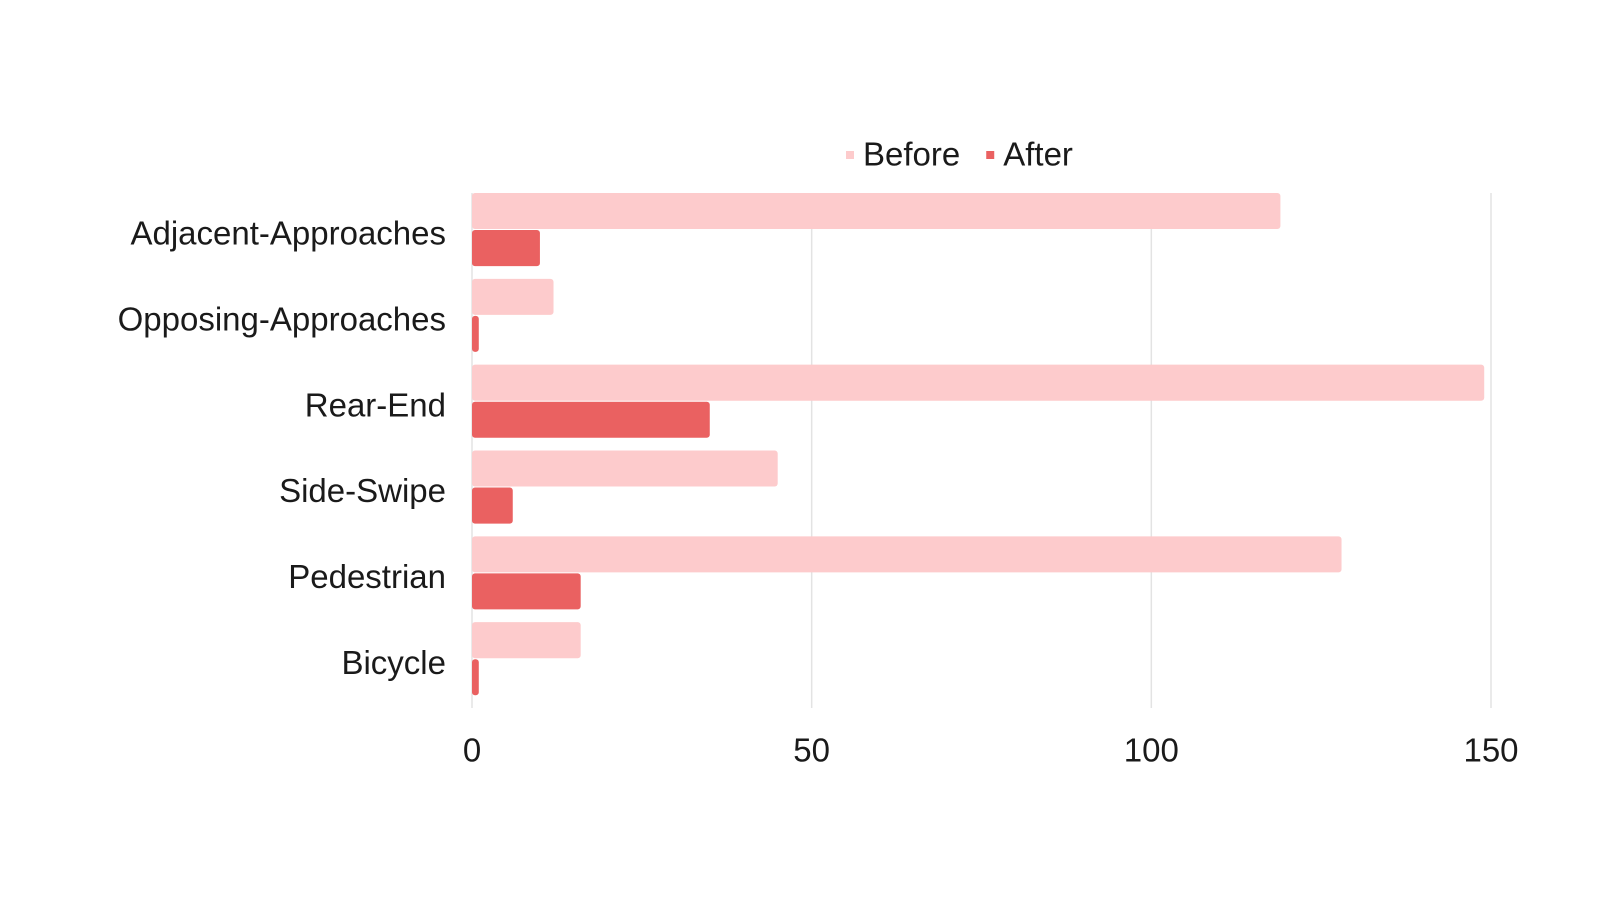 Image resolution: width=1600 pixels, height=900 pixels. What do you see at coordinates (288, 233) in the screenshot?
I see `y-tick-label: Adjacent-Approaches` at bounding box center [288, 233].